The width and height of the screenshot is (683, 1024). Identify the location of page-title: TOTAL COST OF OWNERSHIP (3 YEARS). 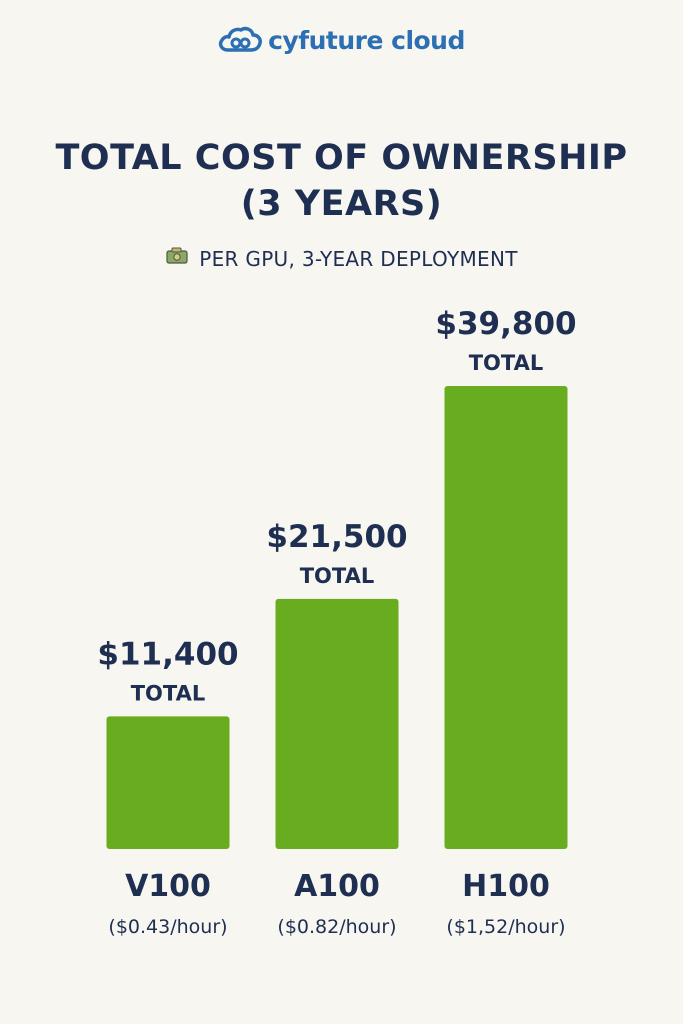
(341, 181).